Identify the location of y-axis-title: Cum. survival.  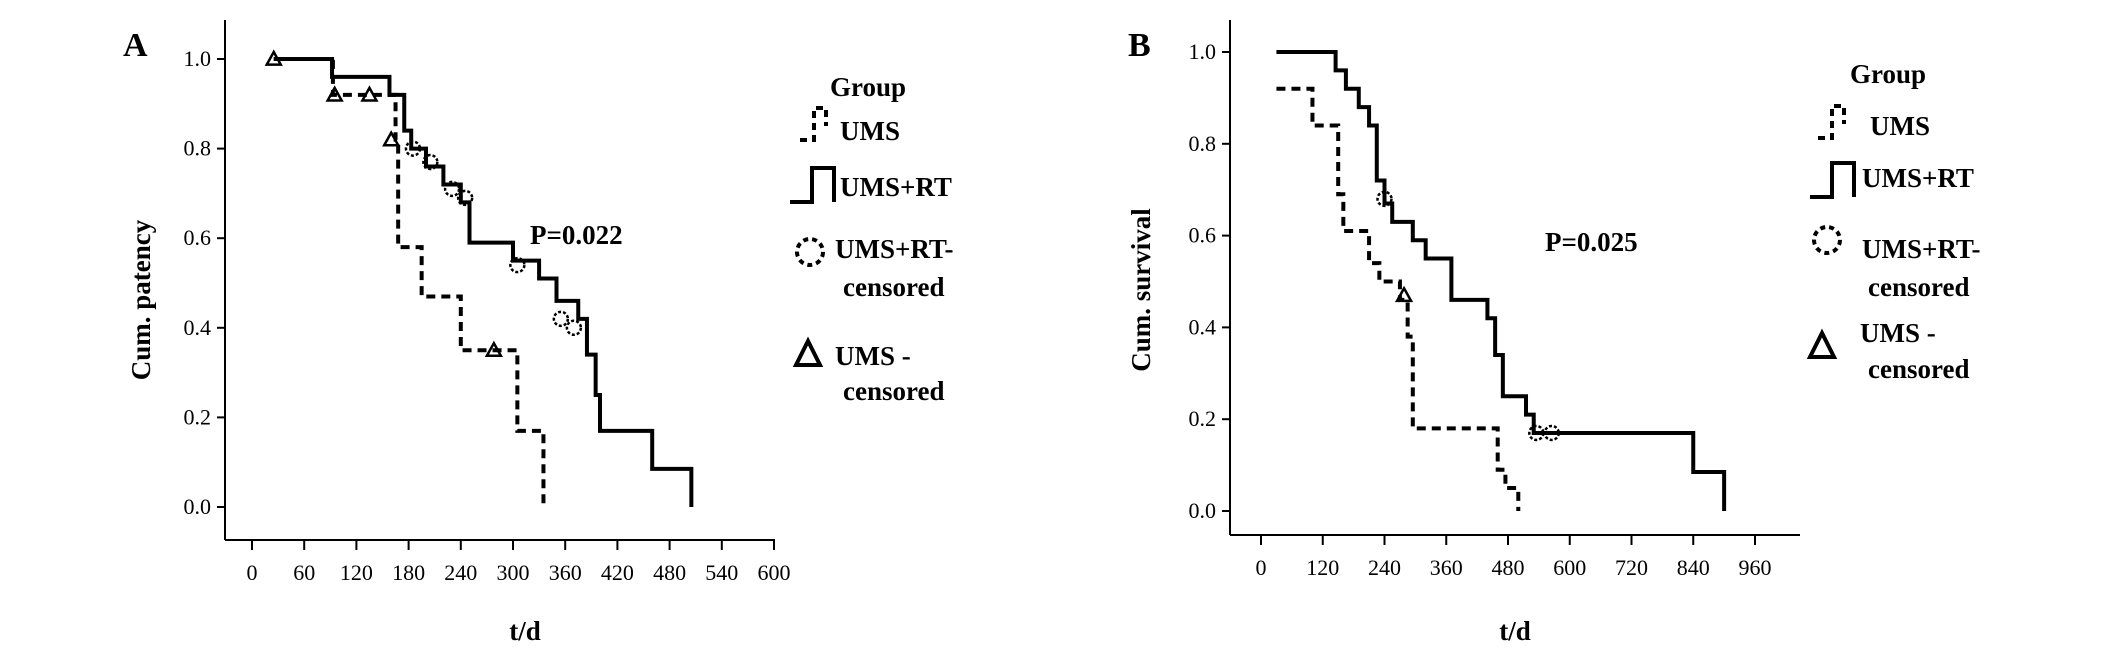
(1141, 290).